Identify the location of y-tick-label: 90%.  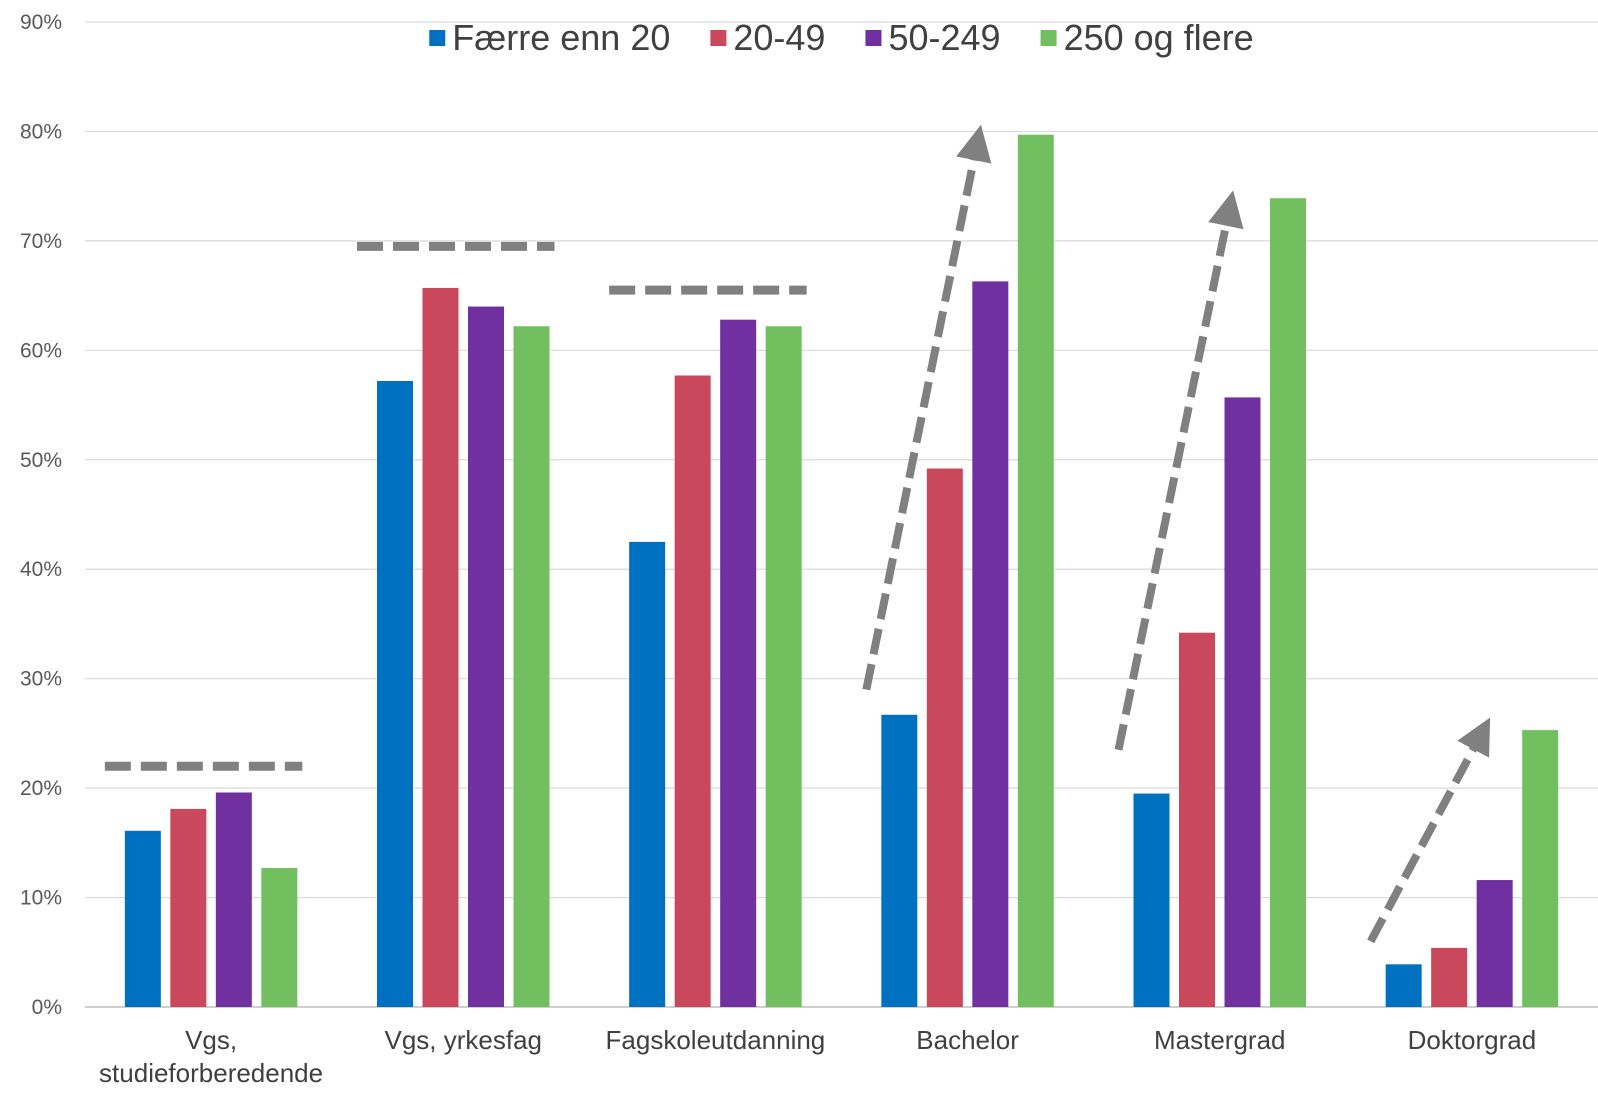
(41, 22).